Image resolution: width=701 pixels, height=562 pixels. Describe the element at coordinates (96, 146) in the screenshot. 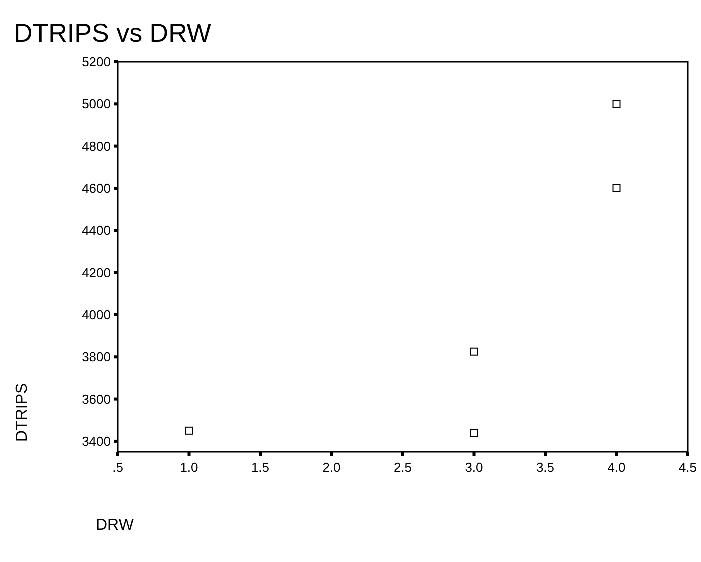

I see `y-tick-label: 4800` at that location.